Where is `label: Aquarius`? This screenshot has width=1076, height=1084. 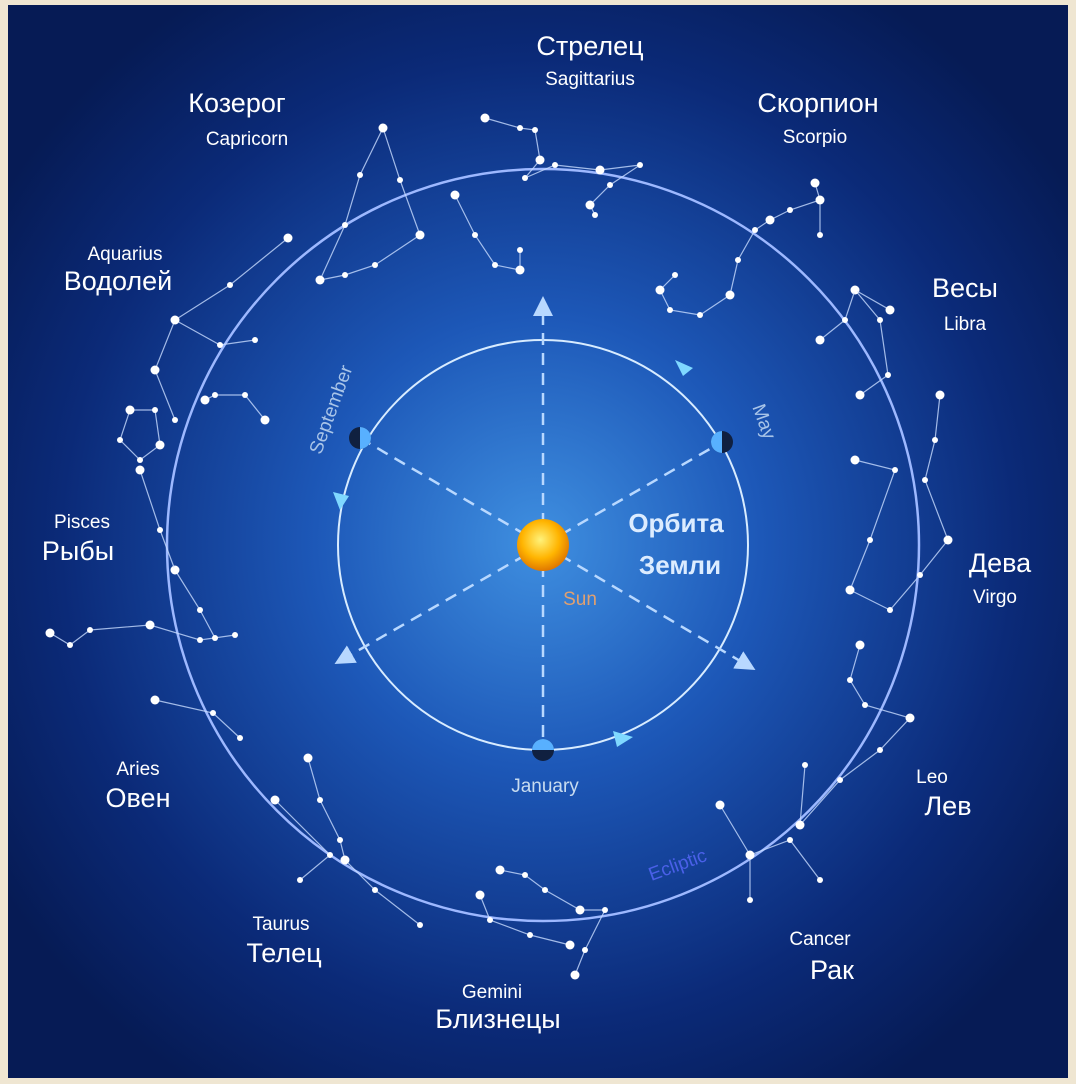 label: Aquarius is located at coordinates (125, 254).